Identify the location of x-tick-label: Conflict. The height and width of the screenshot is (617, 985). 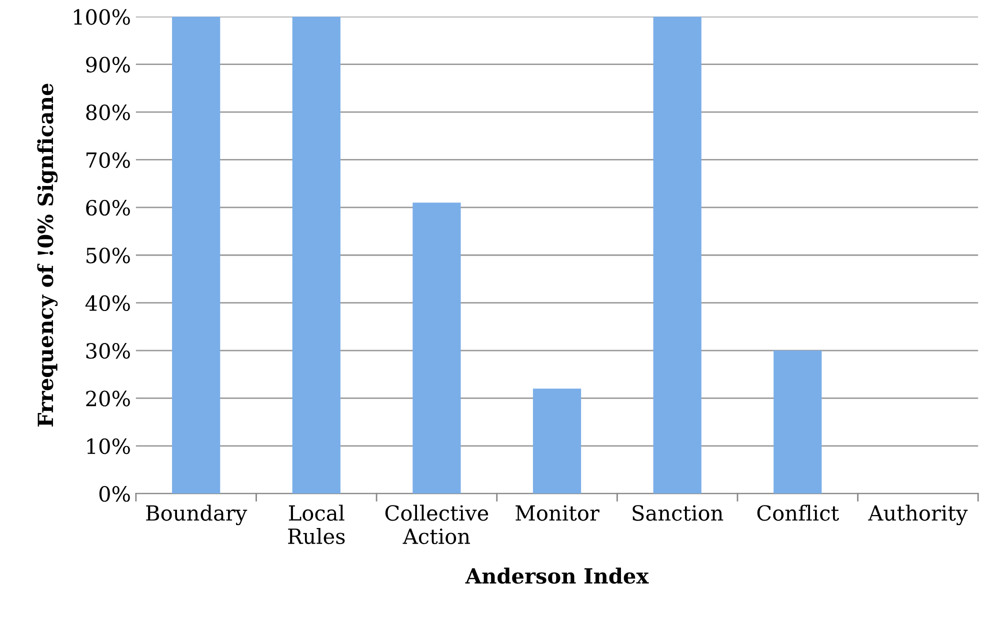
(798, 512).